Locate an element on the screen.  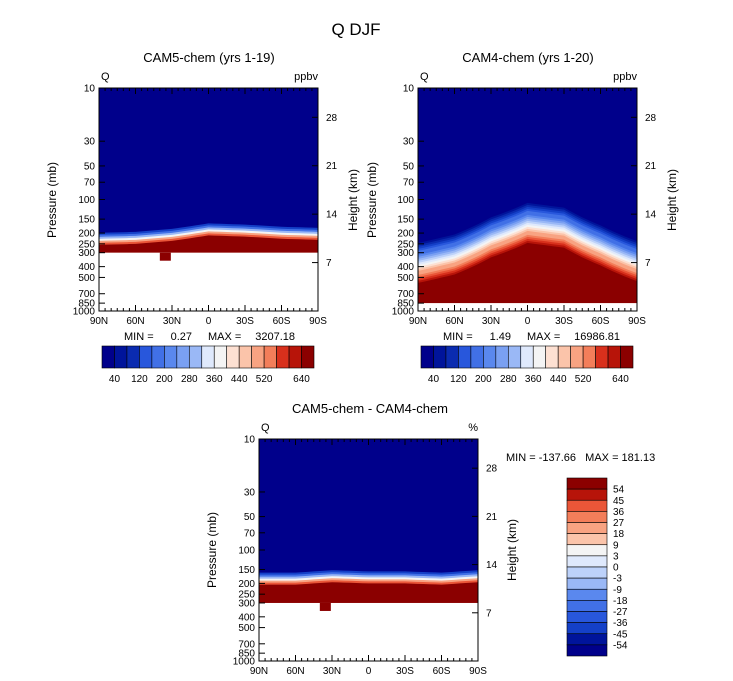
panel-title: CAM4-chem (yrs 1-20) is located at coordinates (527, 57).